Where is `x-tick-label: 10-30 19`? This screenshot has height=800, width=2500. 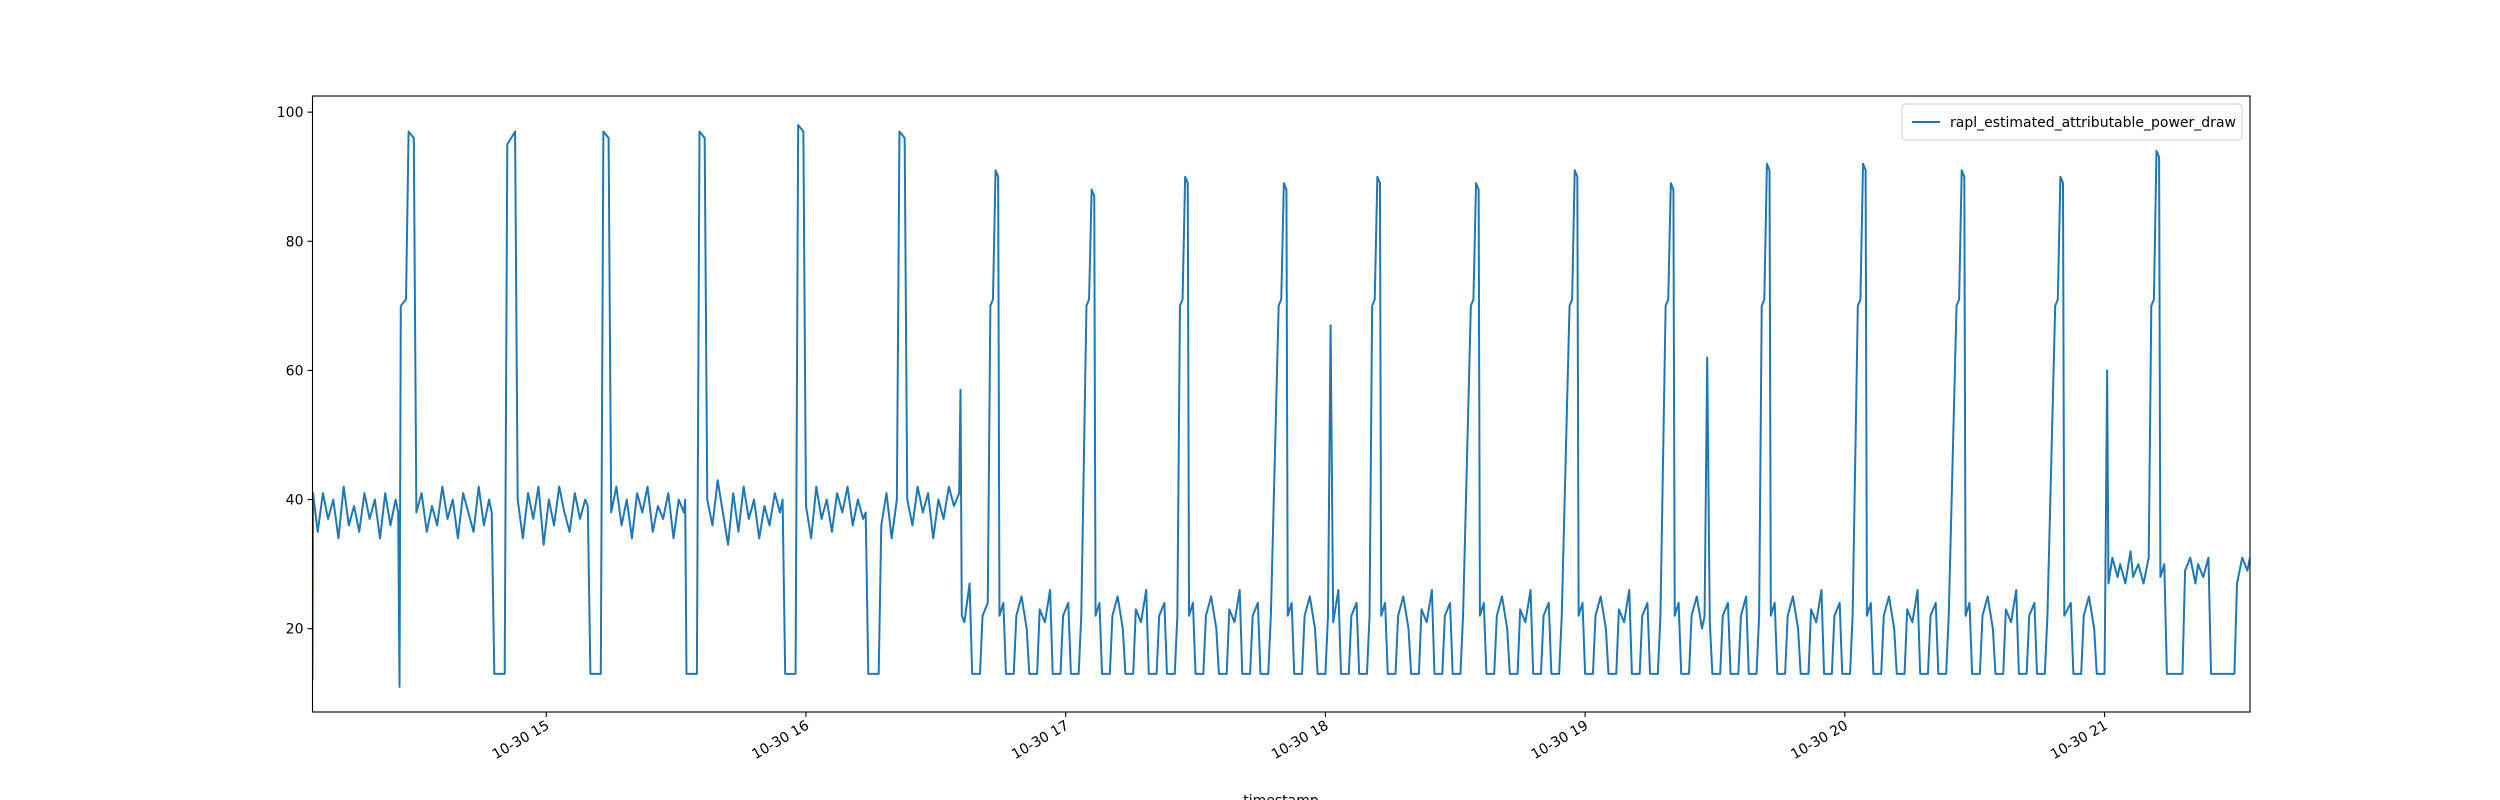 x-tick-label: 10-30 19 is located at coordinates (1560, 740).